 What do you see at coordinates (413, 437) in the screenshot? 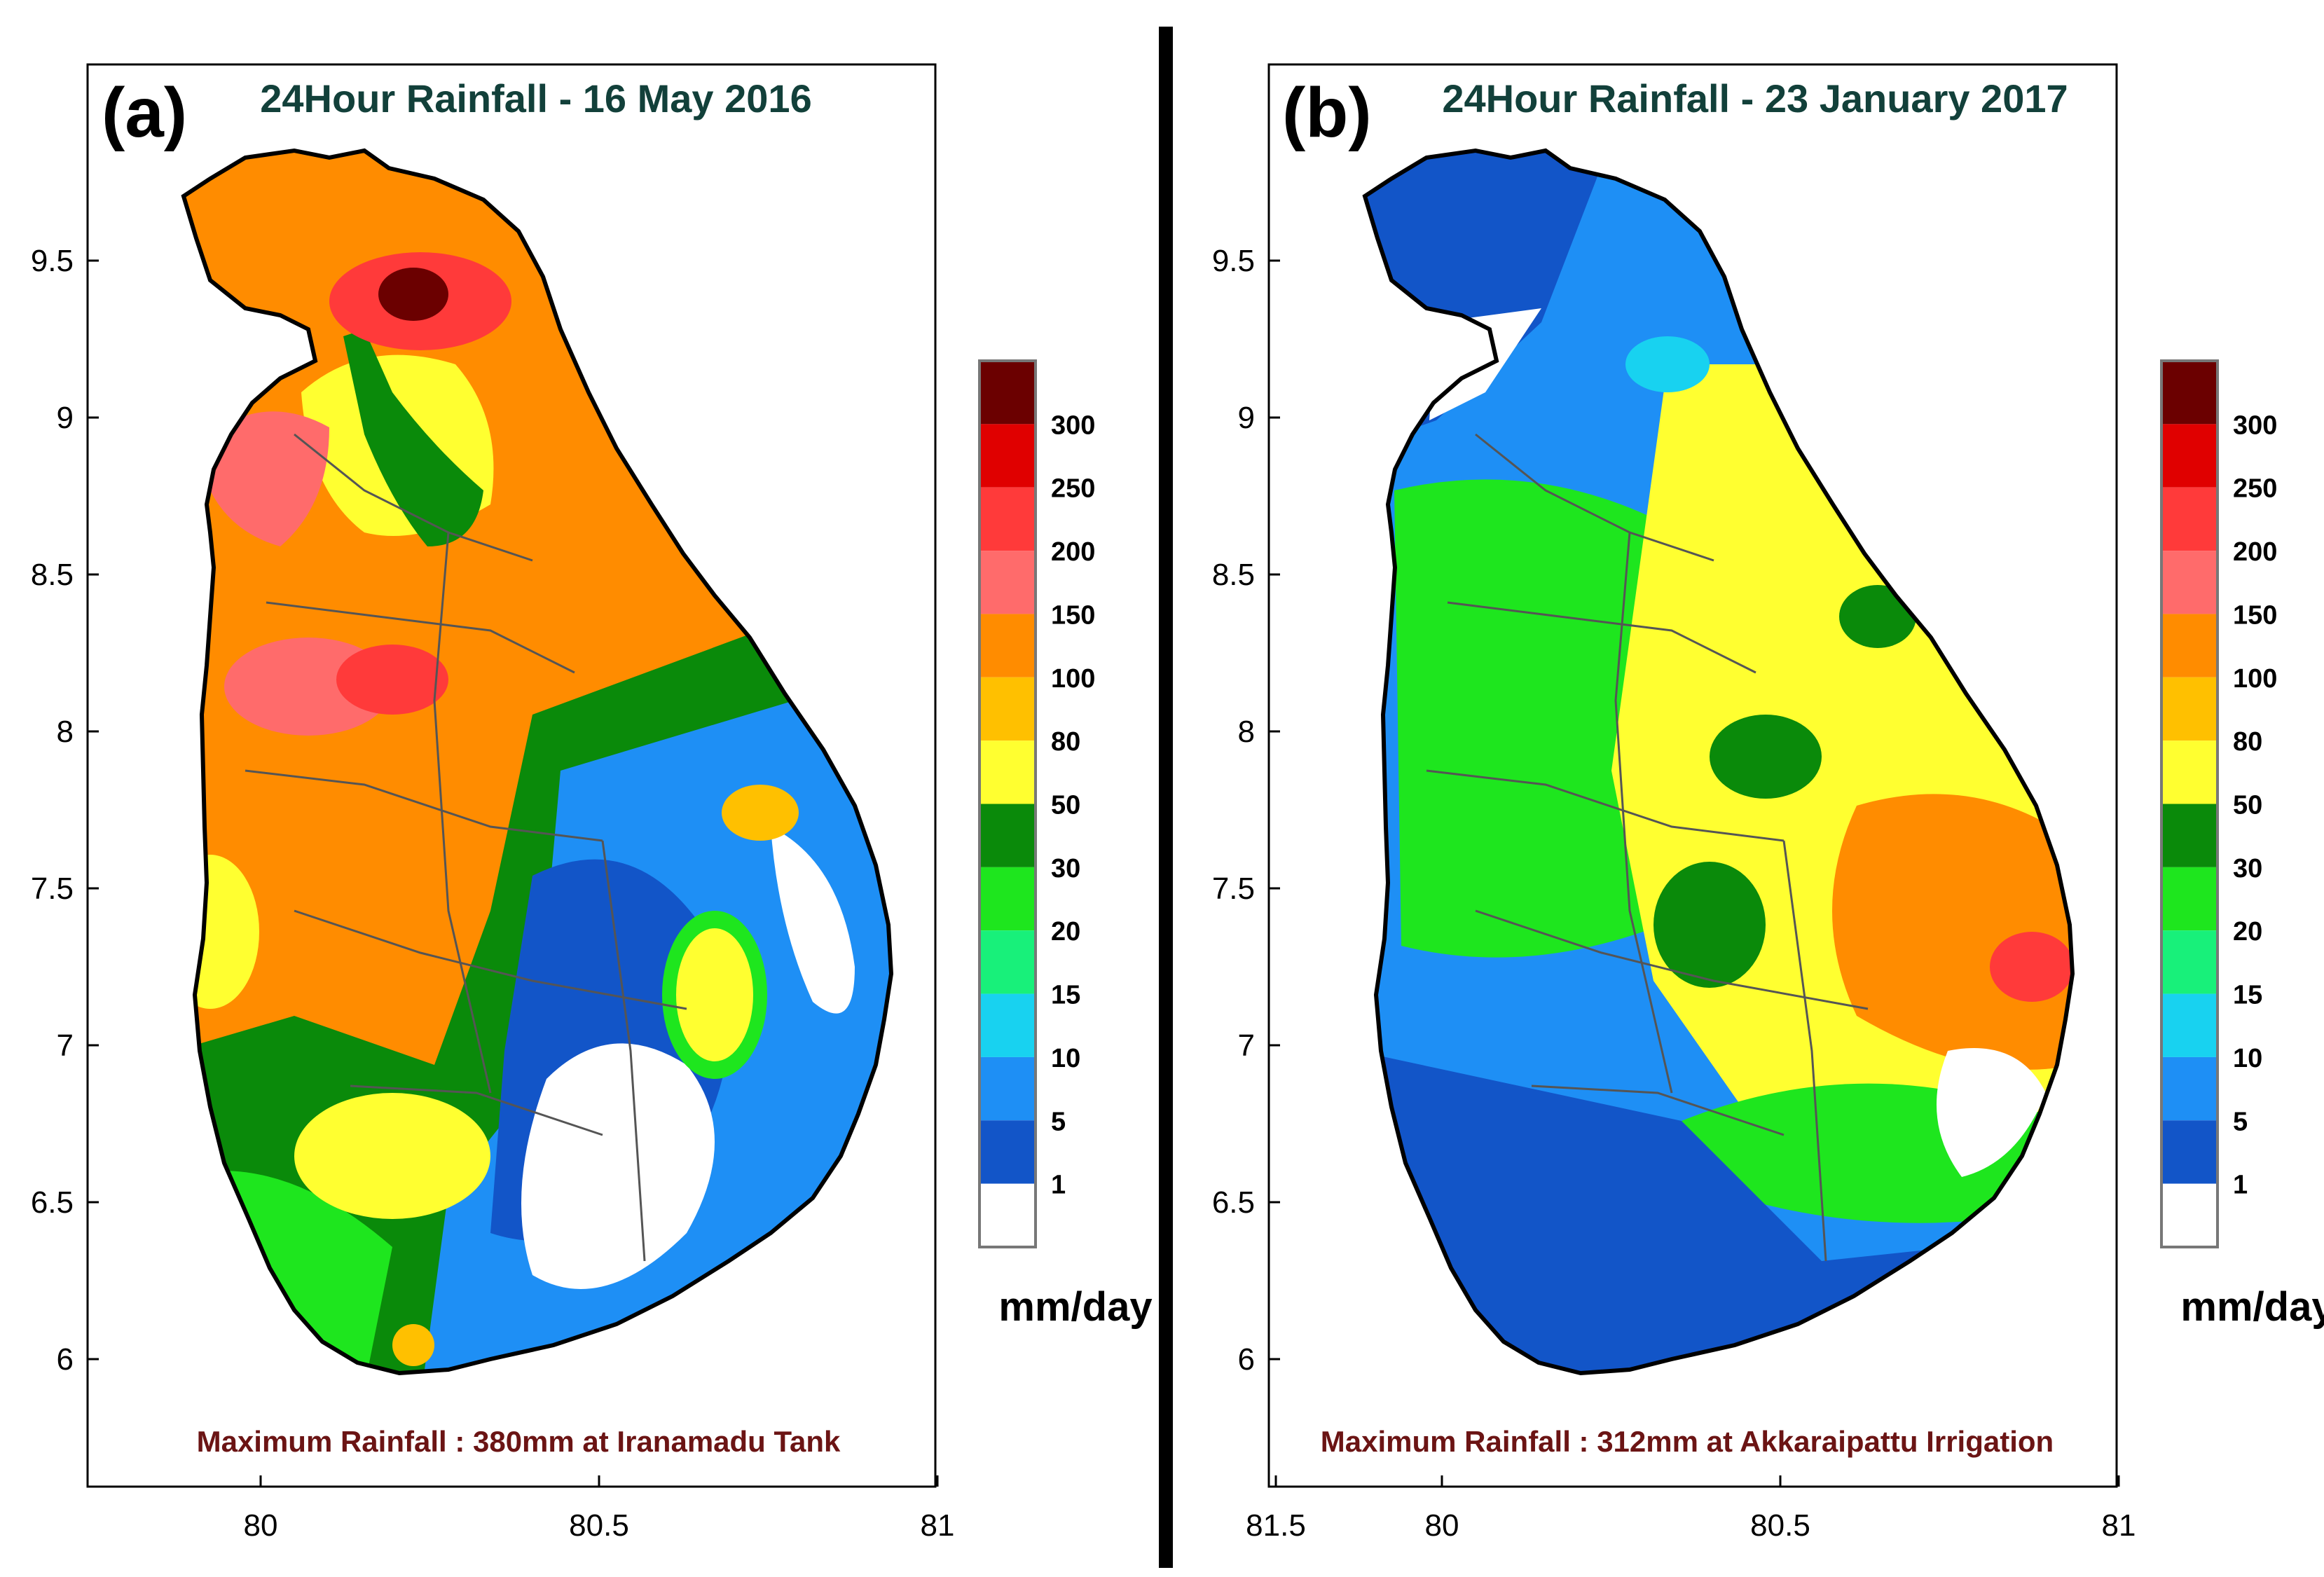
I see `panel-a-north-green` at bounding box center [413, 437].